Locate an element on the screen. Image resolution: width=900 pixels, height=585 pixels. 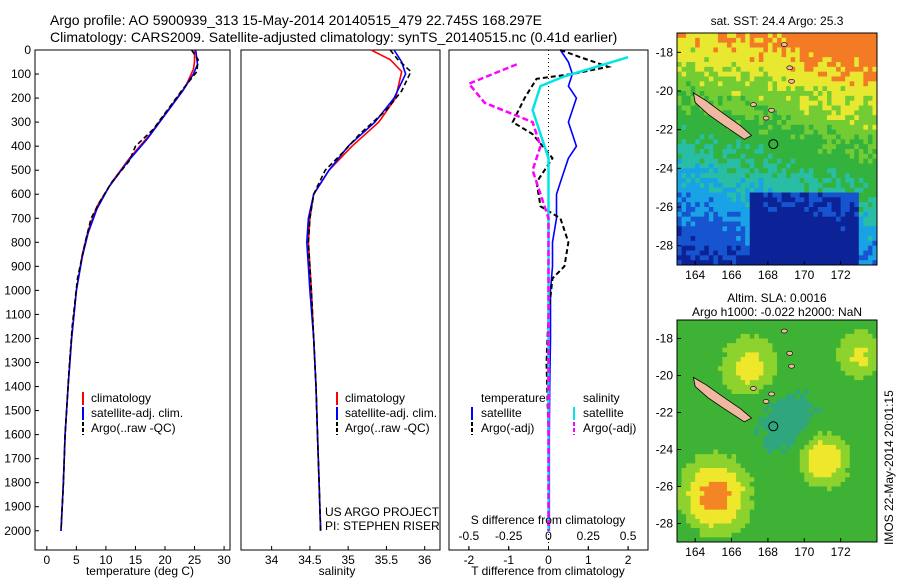
y-tick-label: 0 is located at coordinates (27, 50).